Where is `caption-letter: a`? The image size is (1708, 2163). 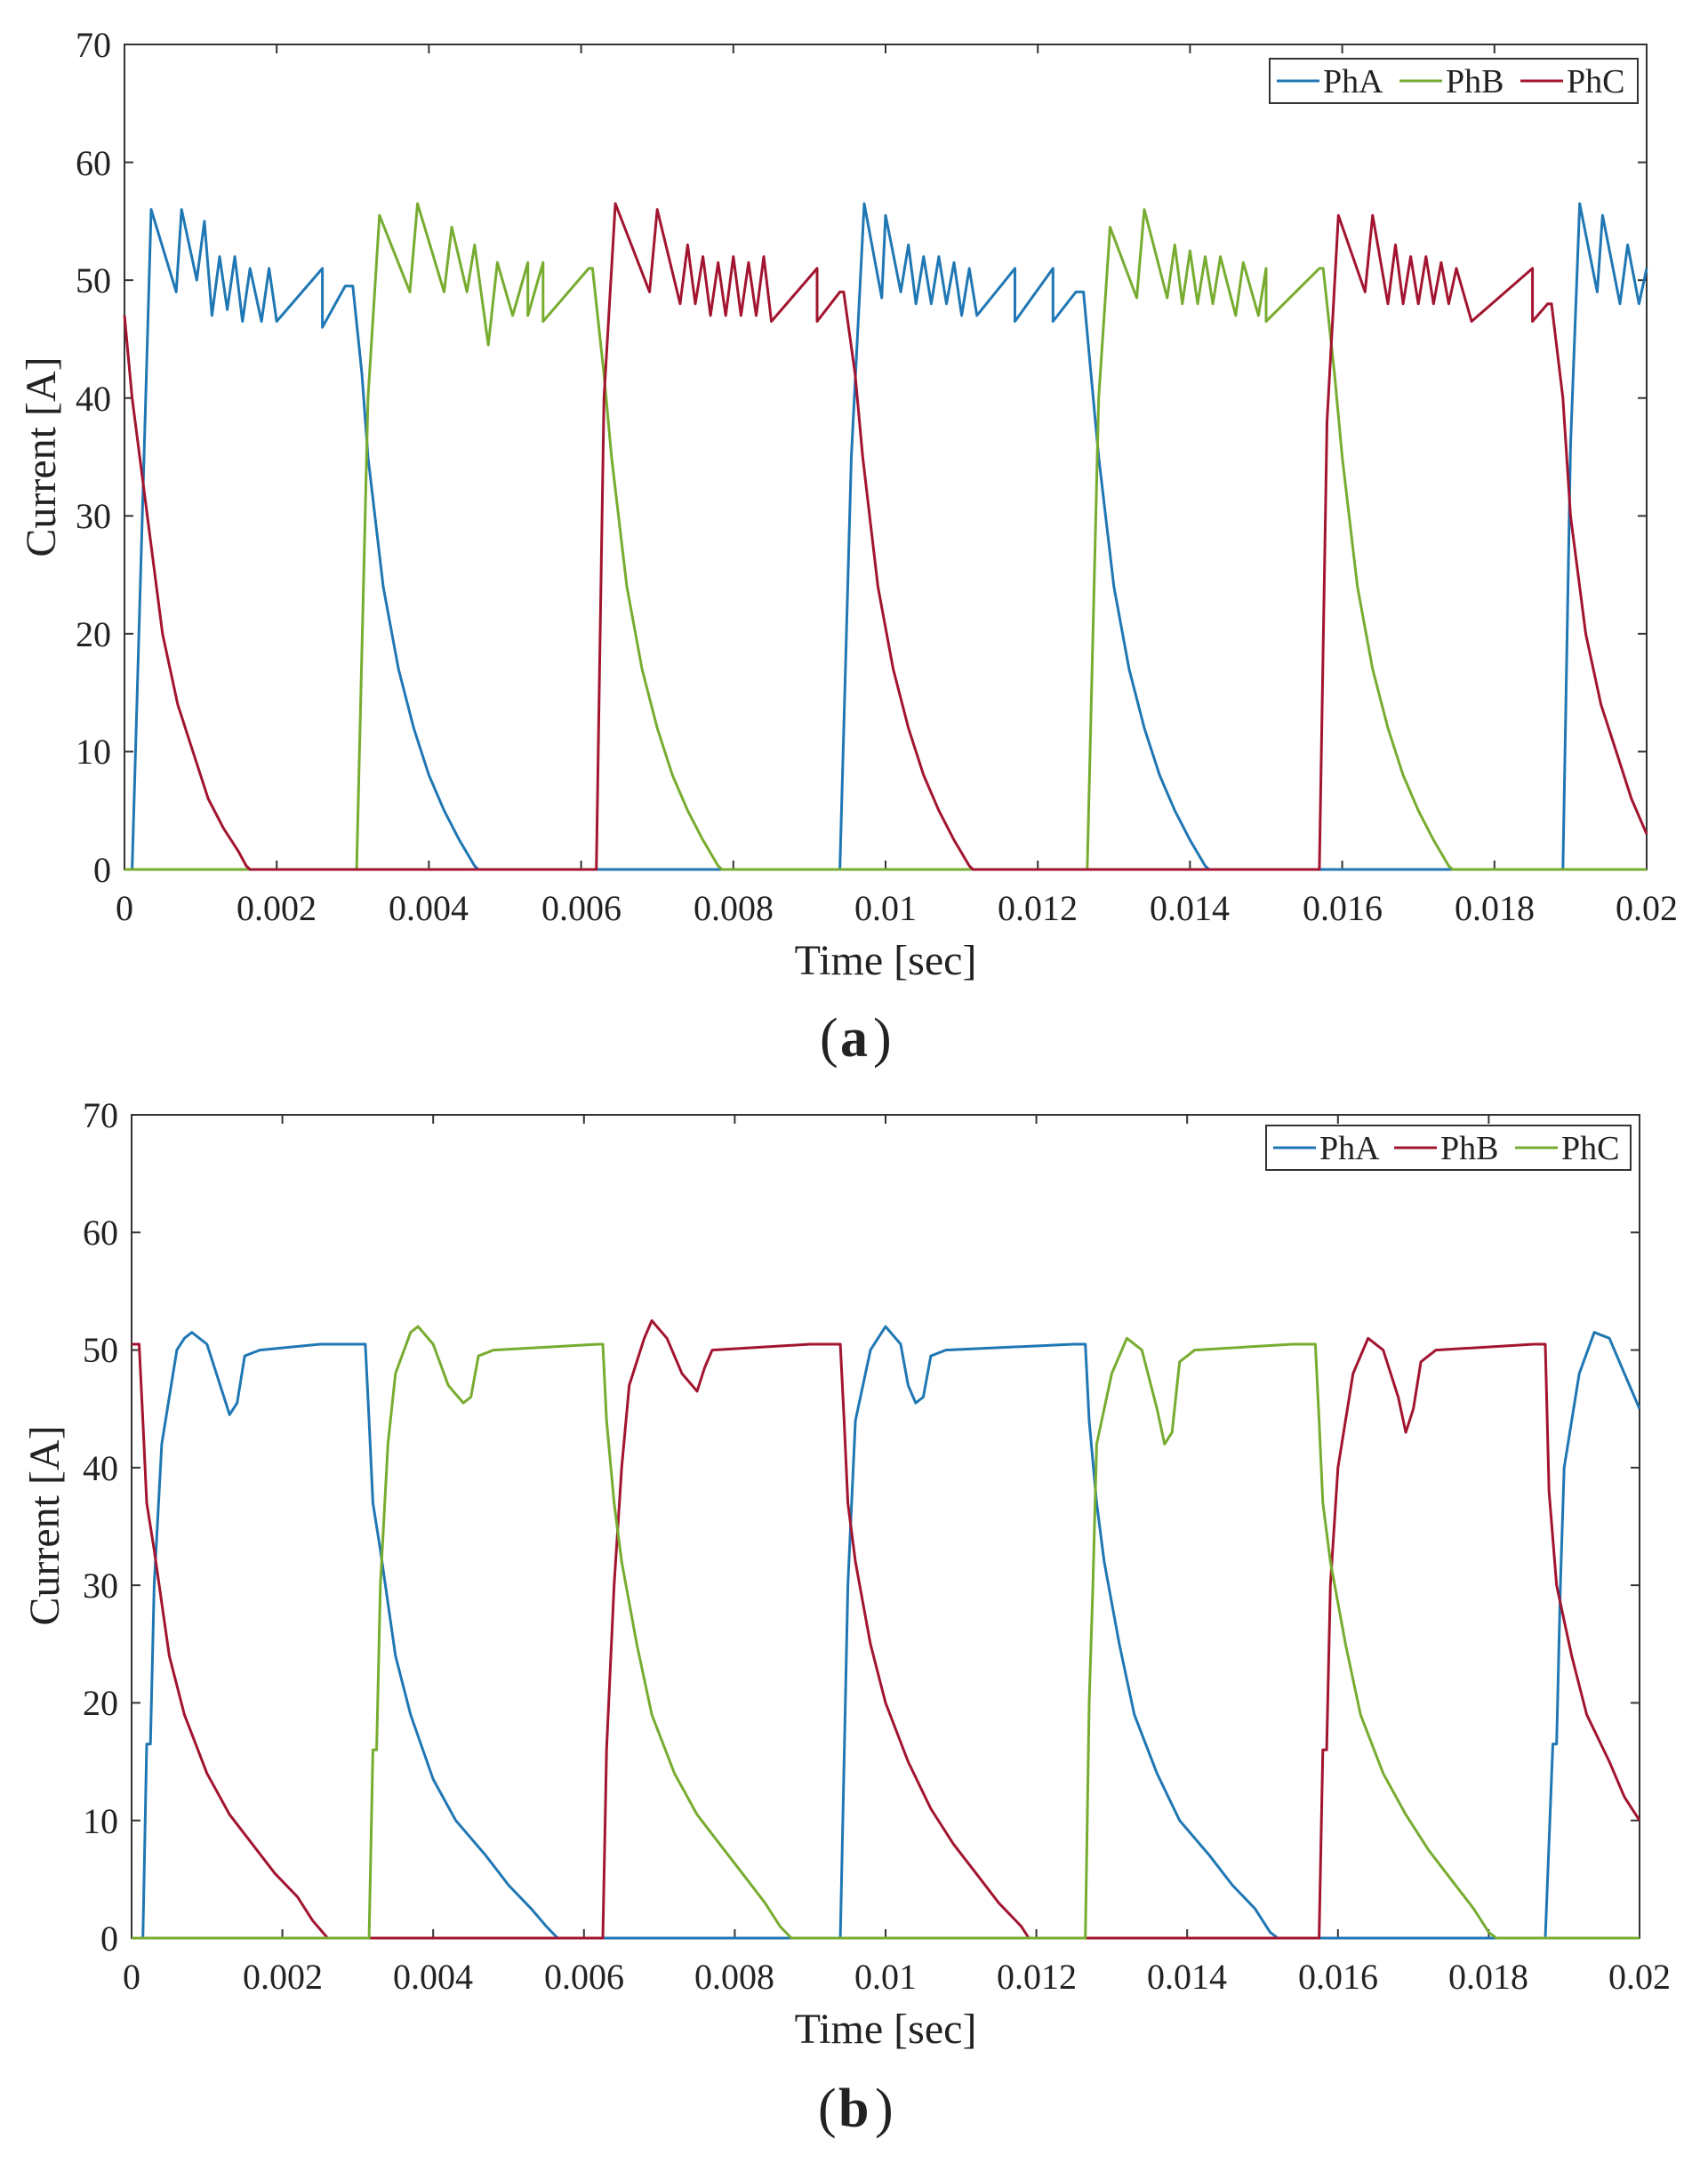
caption-letter: a is located at coordinates (854, 1038).